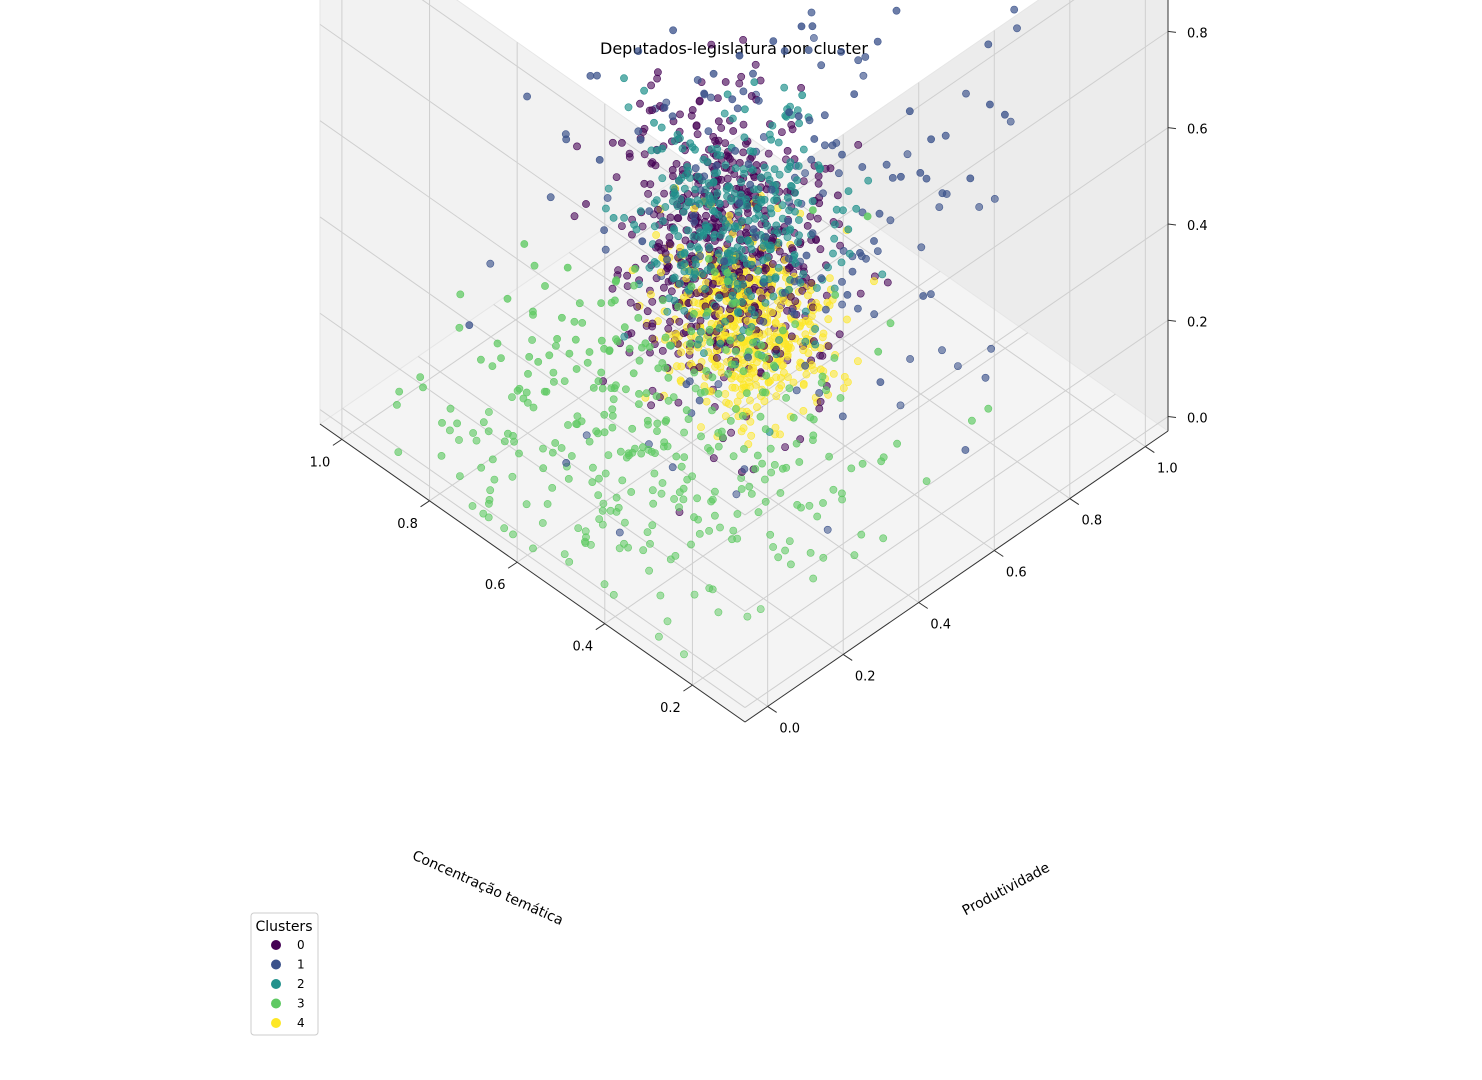 The width and height of the screenshot is (1482, 1080). I want to click on grid-line-z, so click(956, 176).